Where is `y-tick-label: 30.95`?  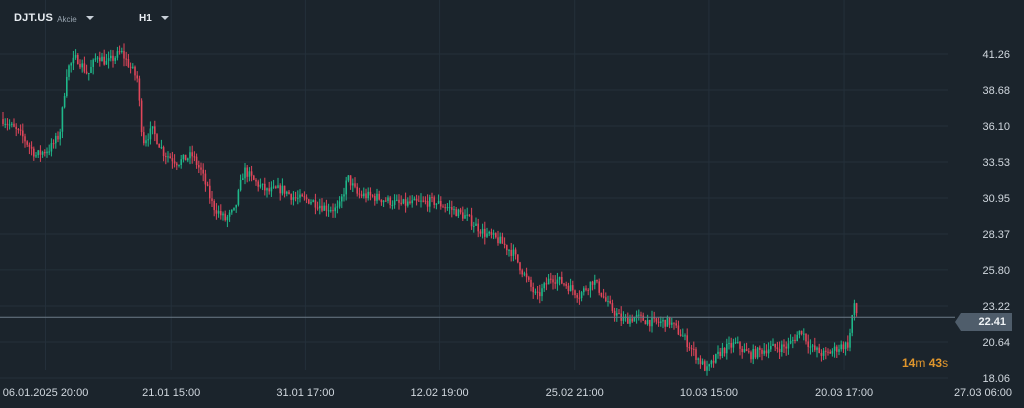 y-tick-label: 30.95 is located at coordinates (996, 199).